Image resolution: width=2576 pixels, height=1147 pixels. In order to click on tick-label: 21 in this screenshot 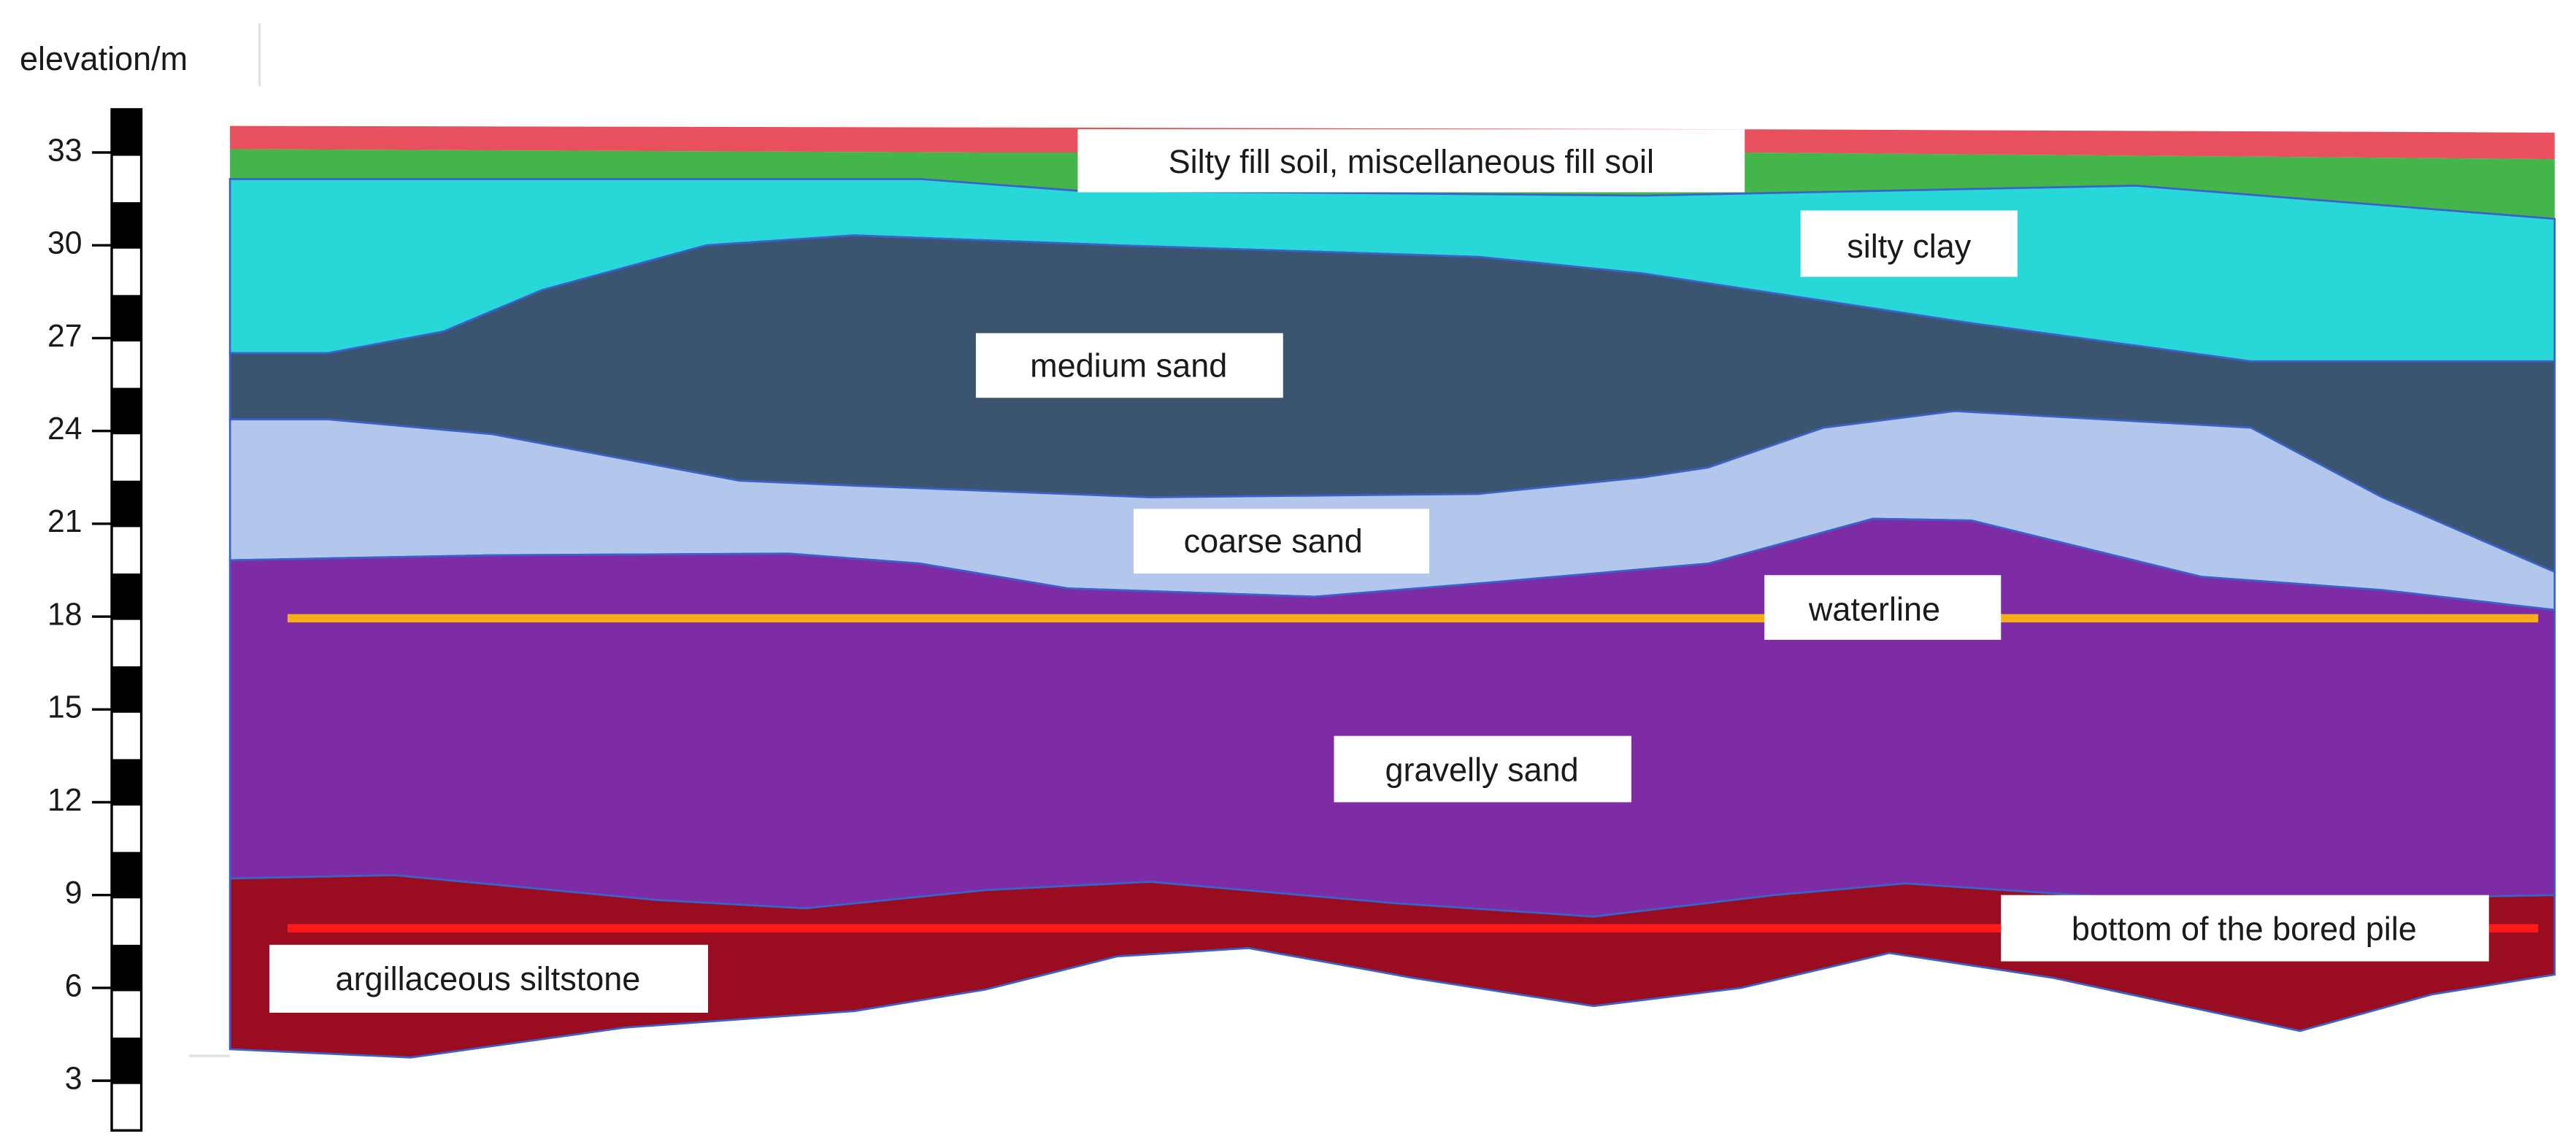, I will do `click(64, 521)`.